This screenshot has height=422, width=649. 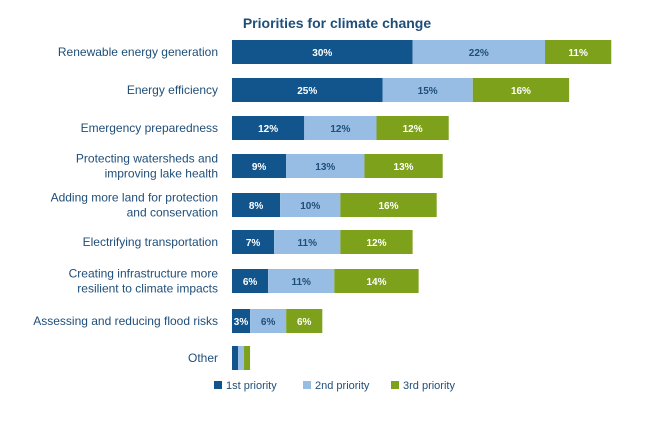 I want to click on data-label: 7%, so click(x=253, y=243).